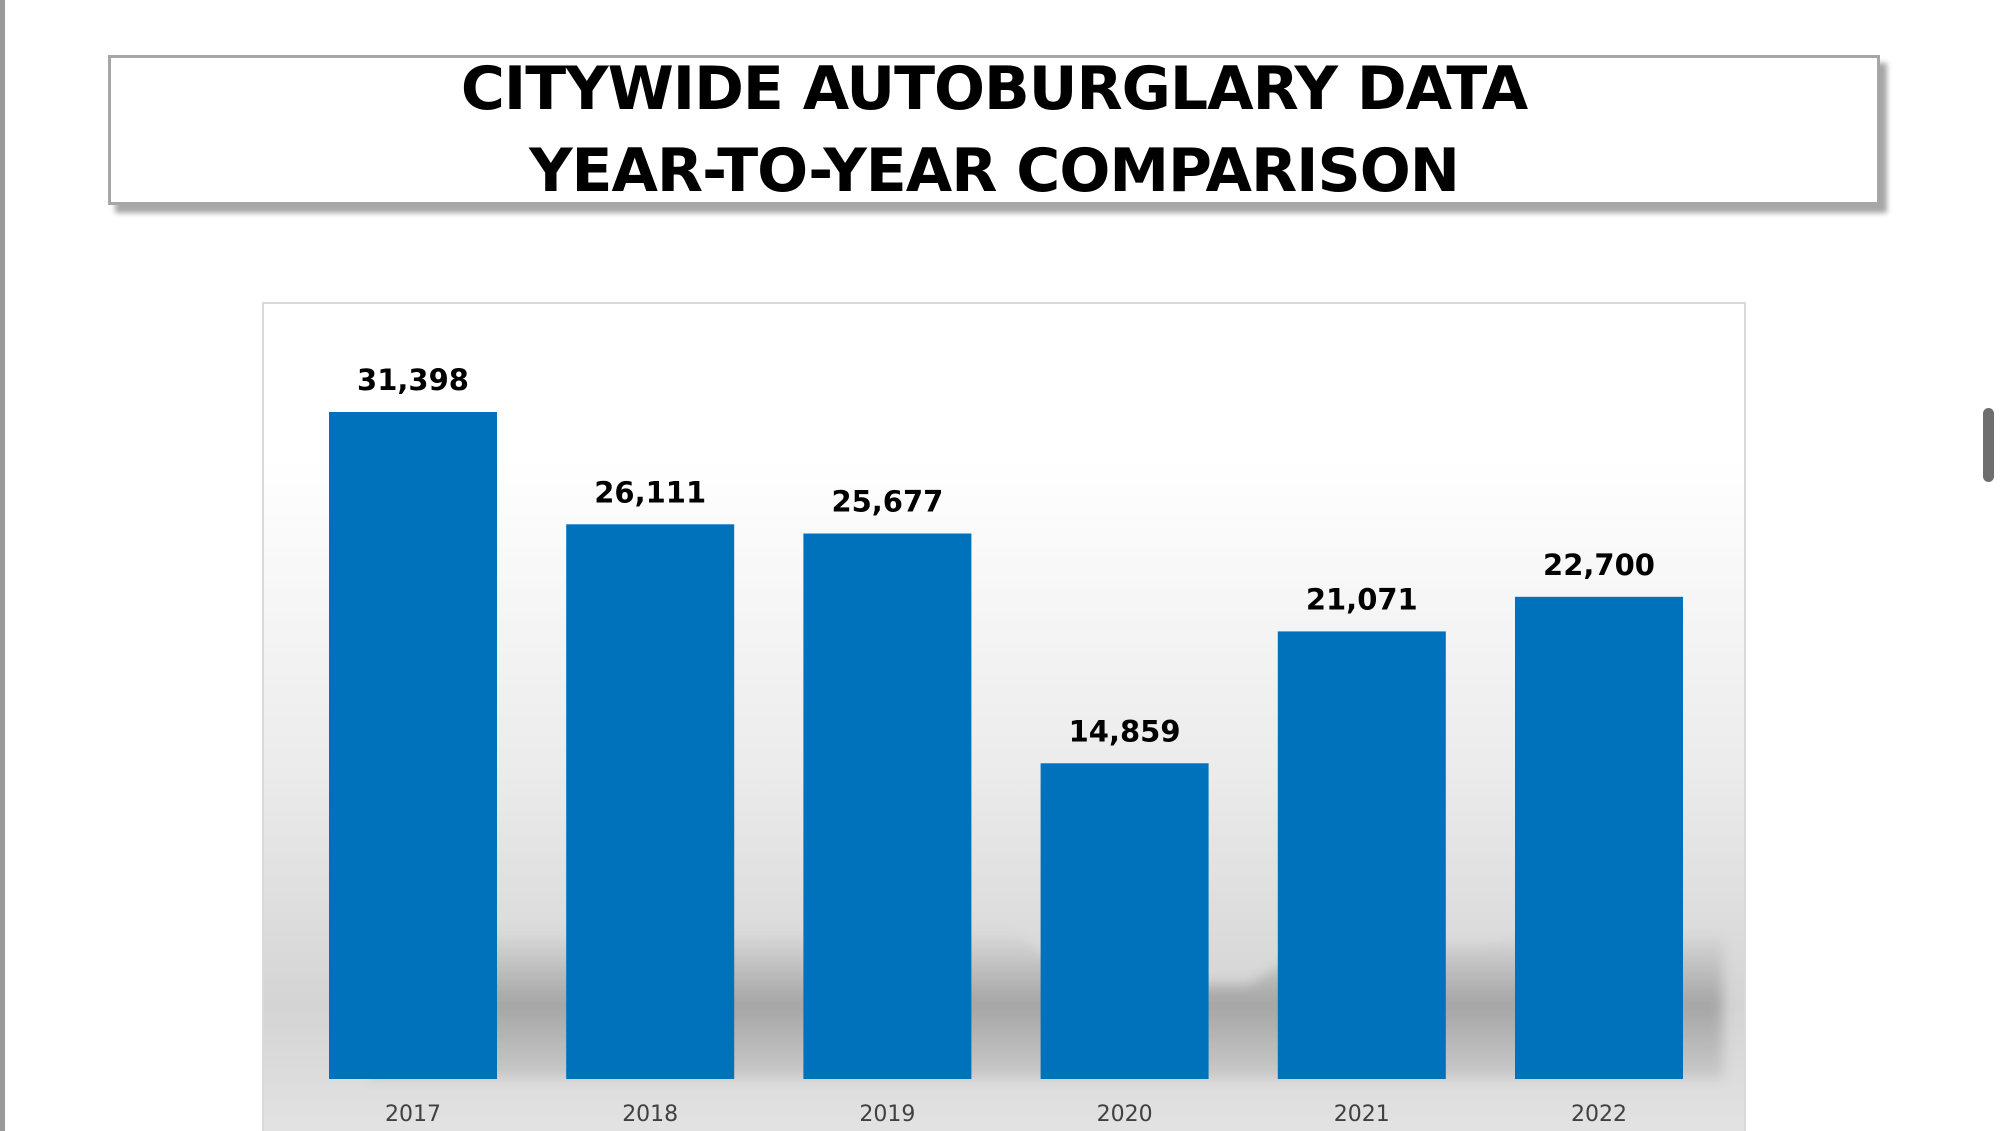  Describe the element at coordinates (887, 502) in the screenshot. I see `bar-value-label-2019: 25,677` at that location.